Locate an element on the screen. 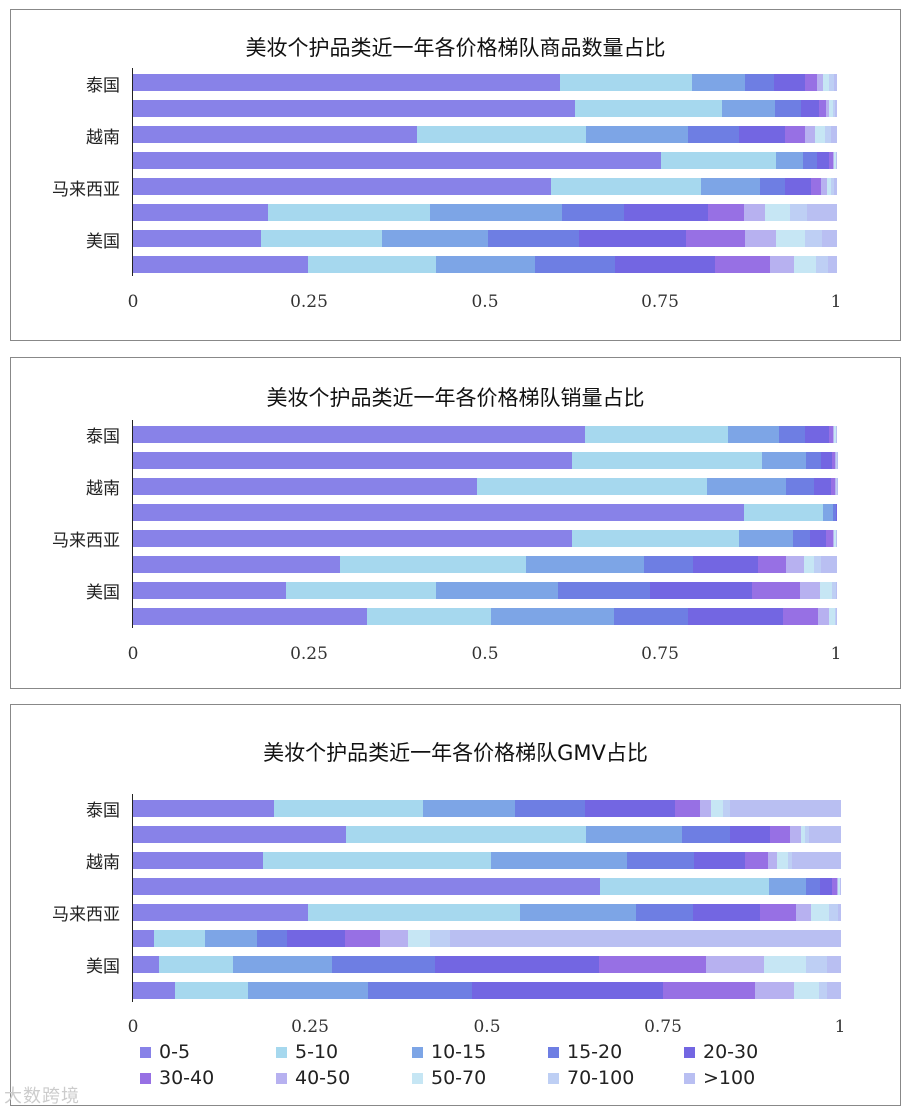 The height and width of the screenshot is (1114, 912). legend-label: 10-15 is located at coordinates (459, 1052).